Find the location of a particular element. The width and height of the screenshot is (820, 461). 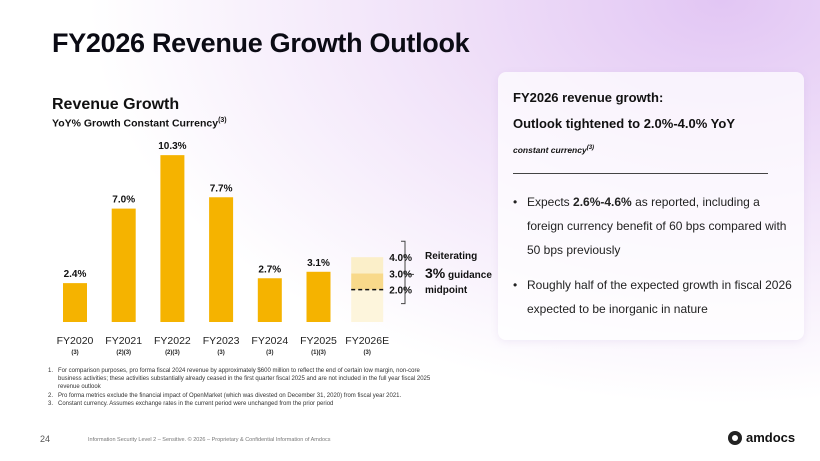

panel-heading: FY2026 revenue growth: is located at coordinates (588, 97).